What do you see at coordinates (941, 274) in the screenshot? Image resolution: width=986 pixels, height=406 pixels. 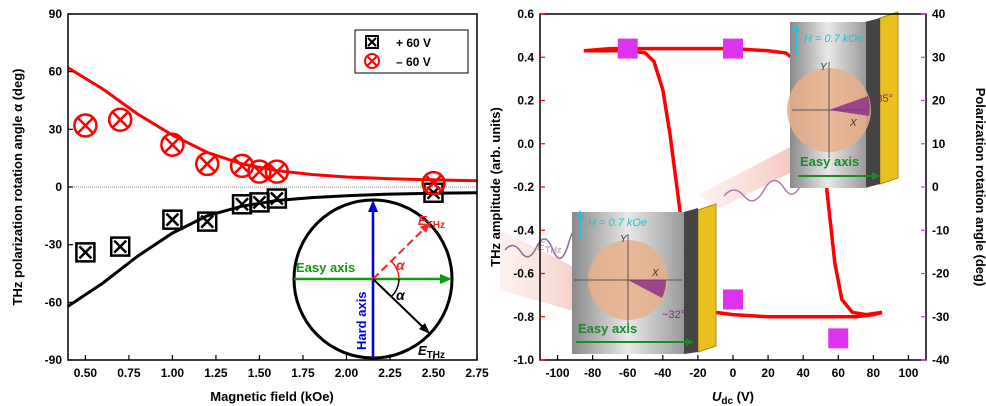 I see `right-y2-tick-label: -20` at bounding box center [941, 274].